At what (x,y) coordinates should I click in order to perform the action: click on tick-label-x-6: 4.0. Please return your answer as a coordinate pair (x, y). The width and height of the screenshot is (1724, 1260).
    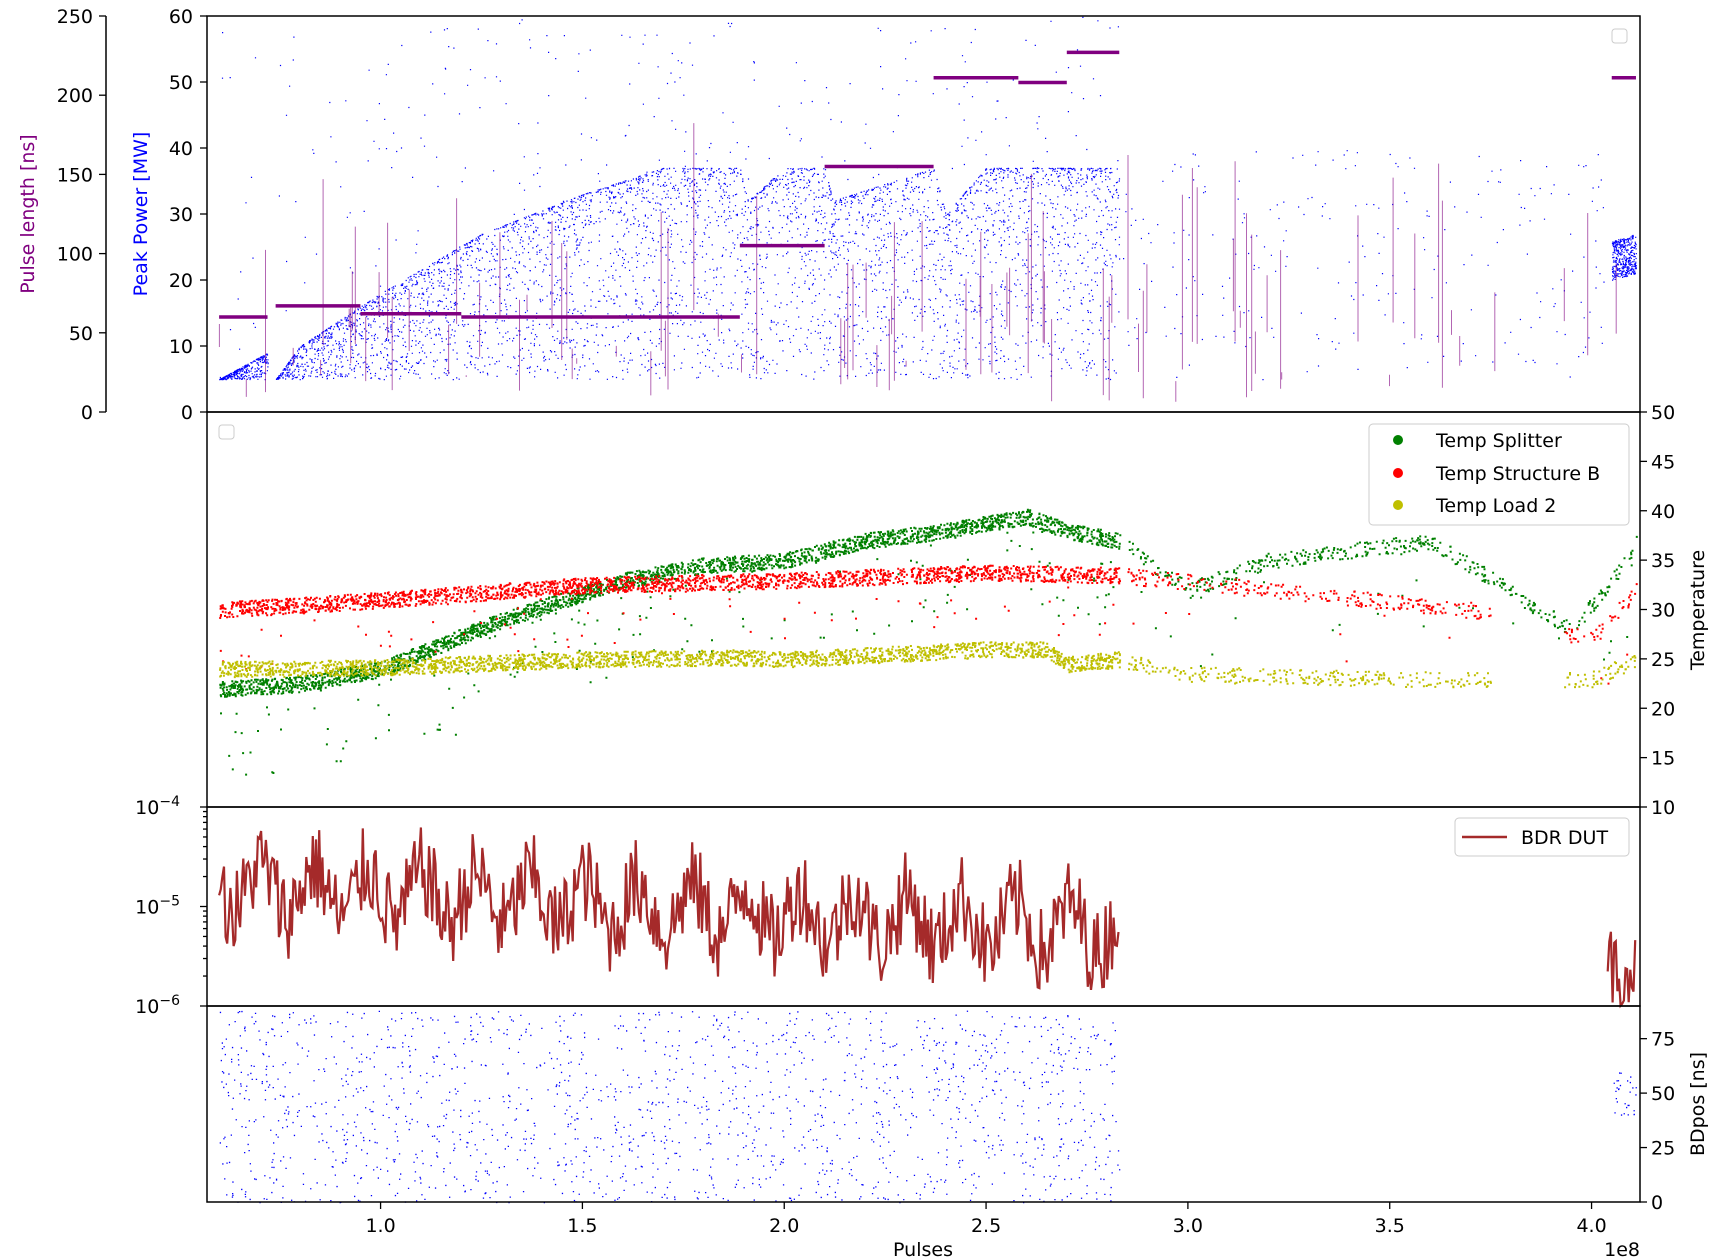
    Looking at the image, I should click on (1591, 1226).